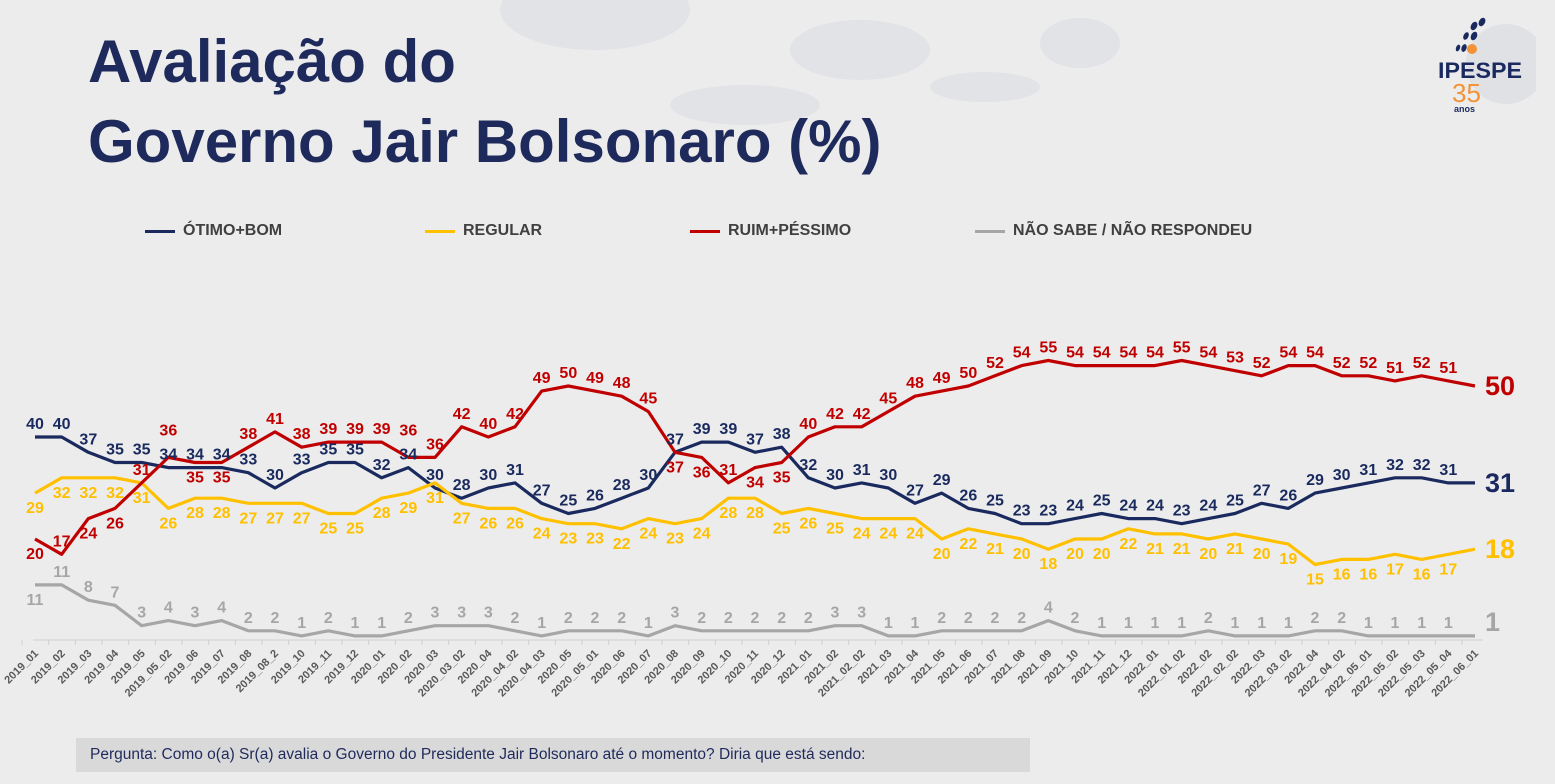  I want to click on data-label: 11, so click(35, 600).